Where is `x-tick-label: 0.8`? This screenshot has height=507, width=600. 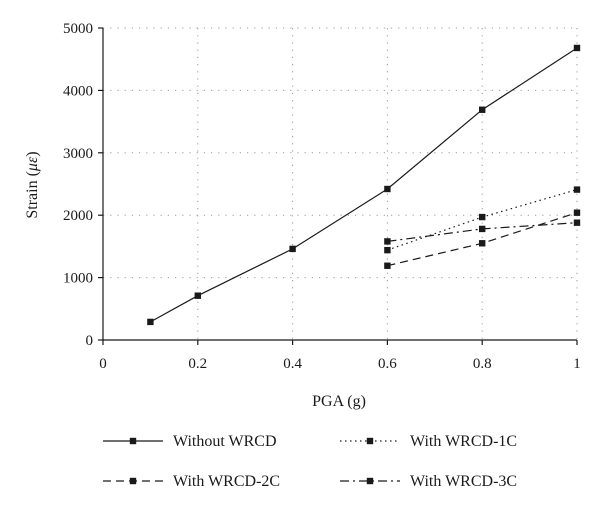
x-tick-label: 0.8 is located at coordinates (482, 364).